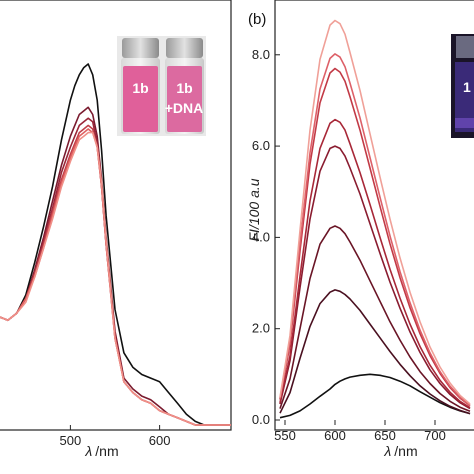 This screenshot has height=474, width=474. Describe the element at coordinates (385, 435) in the screenshot. I see `panel-b-x-tick-label: 650` at that location.